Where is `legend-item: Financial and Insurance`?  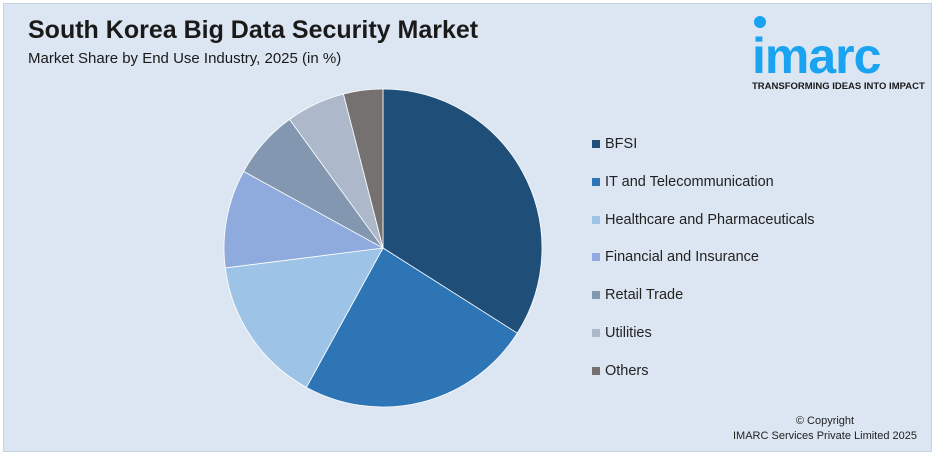 legend-item: Financial and Insurance is located at coordinates (675, 257).